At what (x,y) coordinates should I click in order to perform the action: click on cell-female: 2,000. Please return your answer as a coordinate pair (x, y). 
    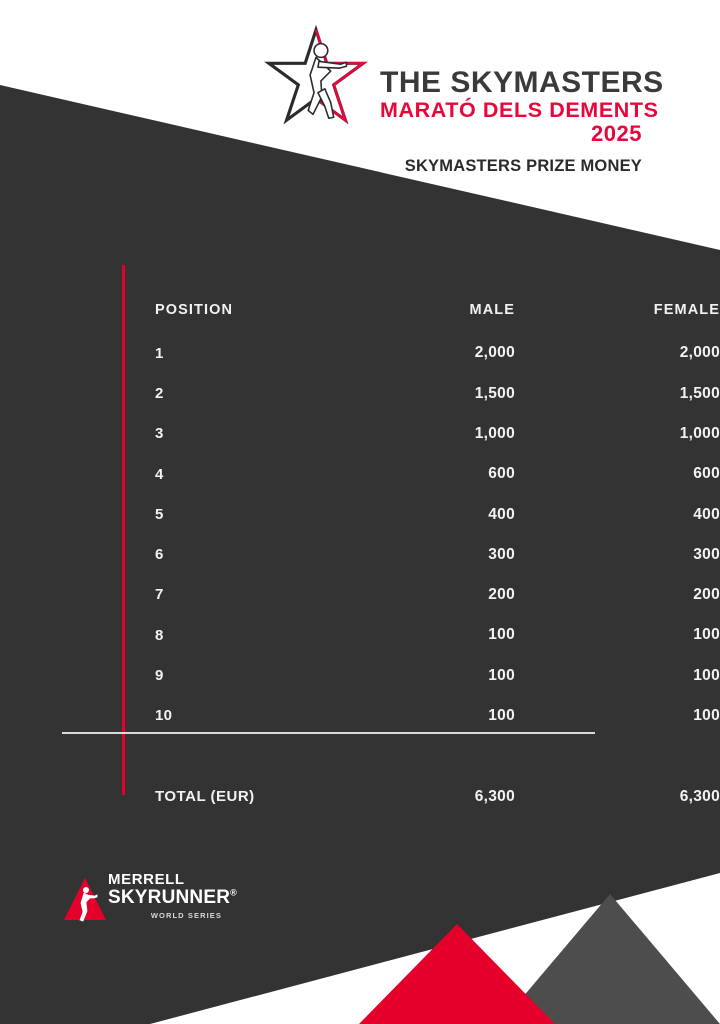
    Looking at the image, I should click on (699, 353).